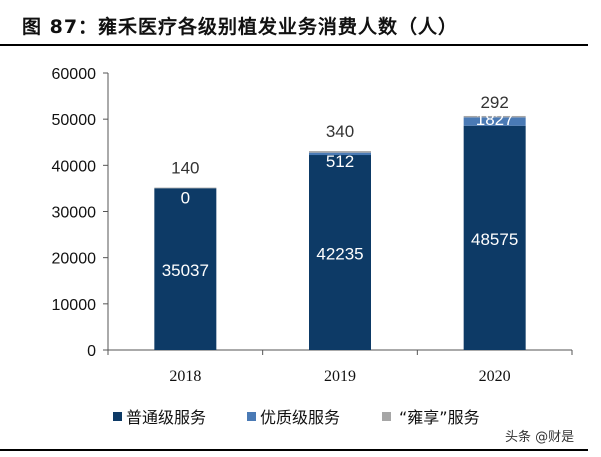 The image size is (601, 457). I want to click on legend-item-2: “雍享”服务, so click(431, 416).